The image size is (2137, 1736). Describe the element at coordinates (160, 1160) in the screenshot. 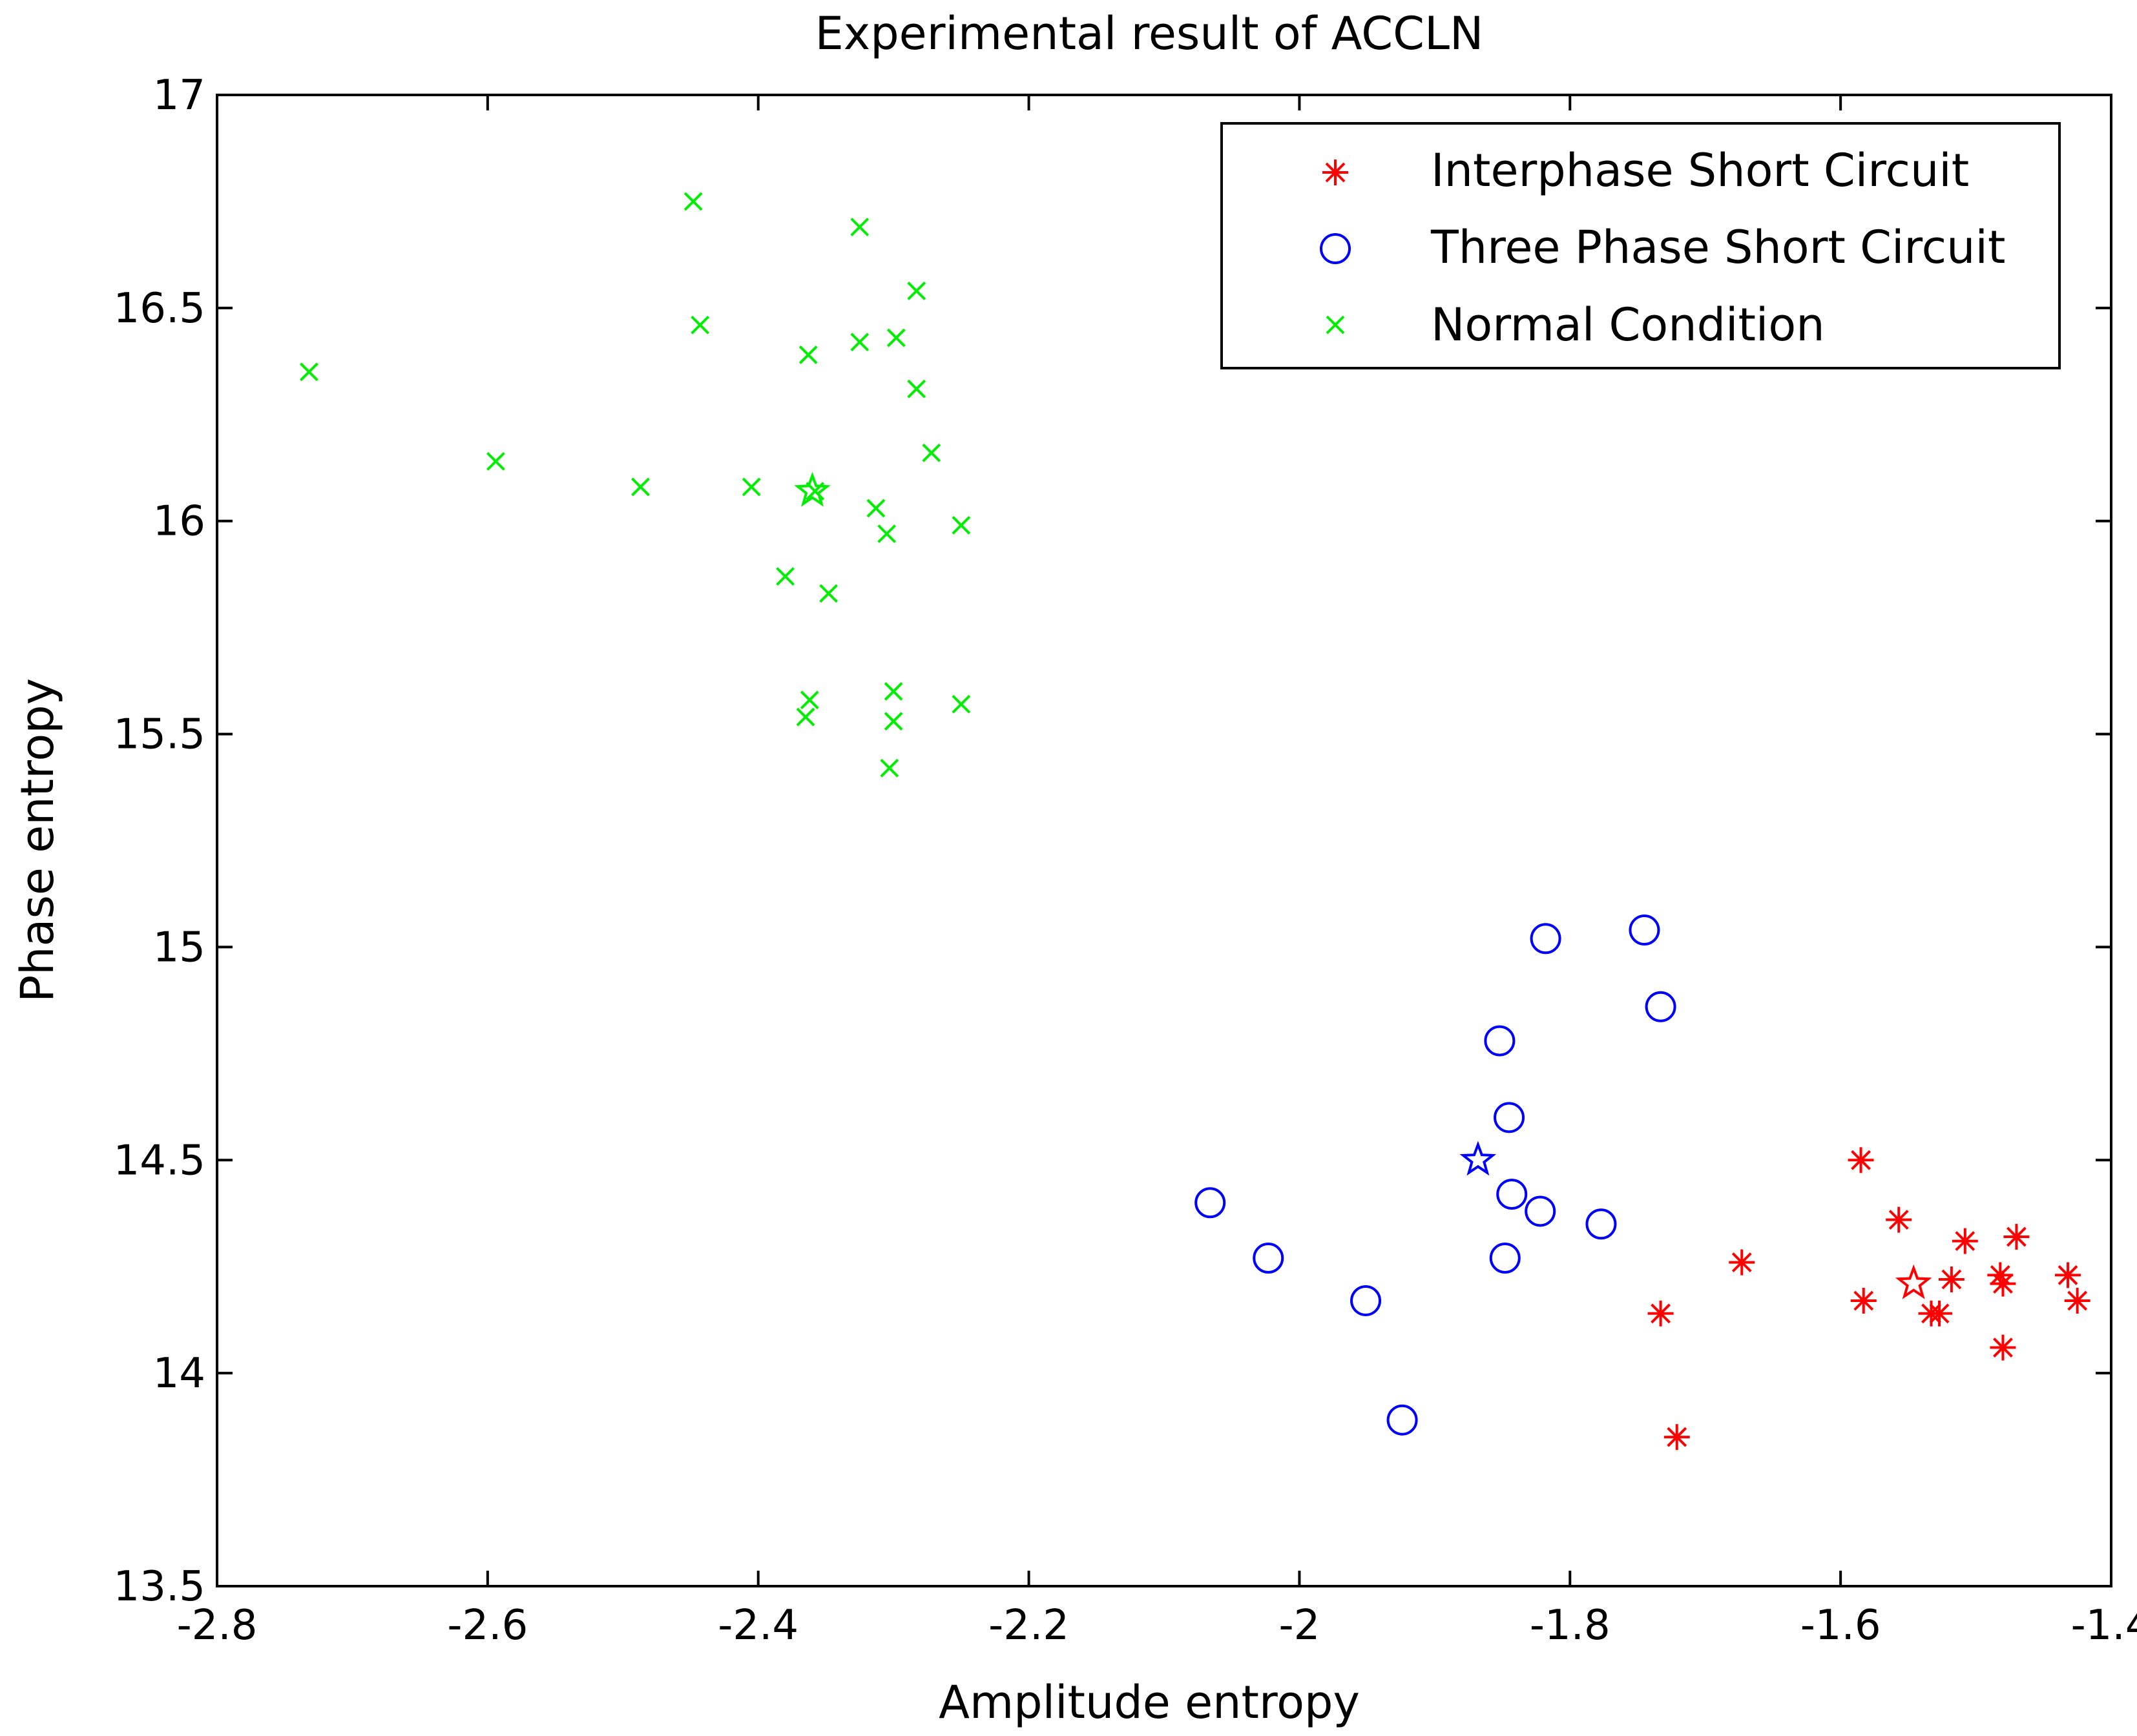

I see `y-tick-label: 14.5` at that location.